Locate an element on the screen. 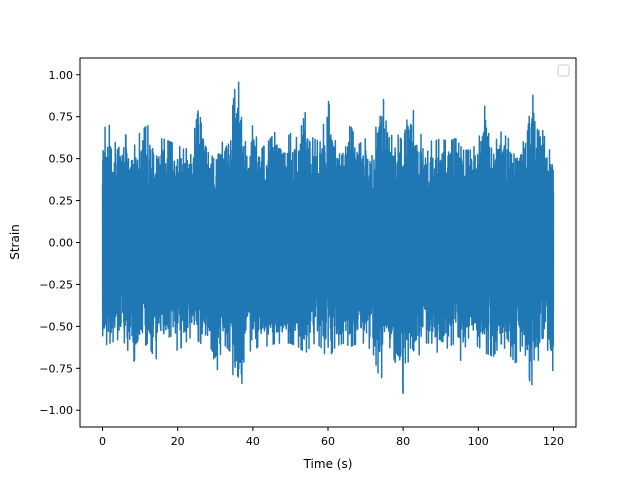  x-tick-label: 20 is located at coordinates (178, 441).